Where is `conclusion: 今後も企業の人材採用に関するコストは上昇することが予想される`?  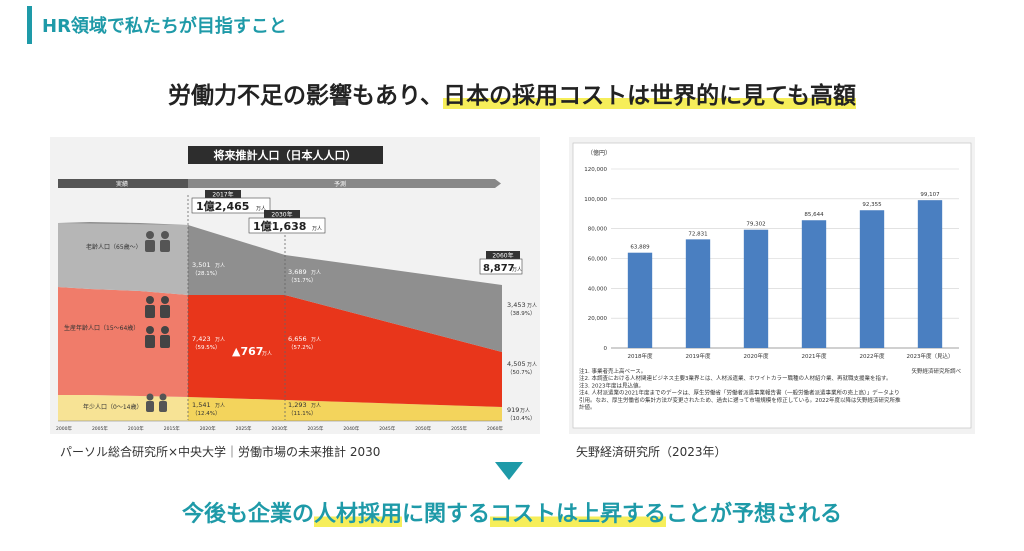 conclusion: 今後も企業の人材採用に関するコストは上昇することが予想される is located at coordinates (512, 512).